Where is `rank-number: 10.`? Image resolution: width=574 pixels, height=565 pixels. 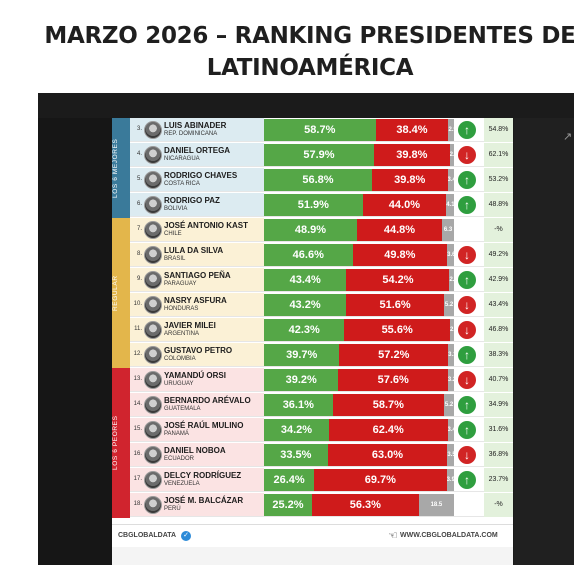 rank-number: 10. is located at coordinates (137, 304).